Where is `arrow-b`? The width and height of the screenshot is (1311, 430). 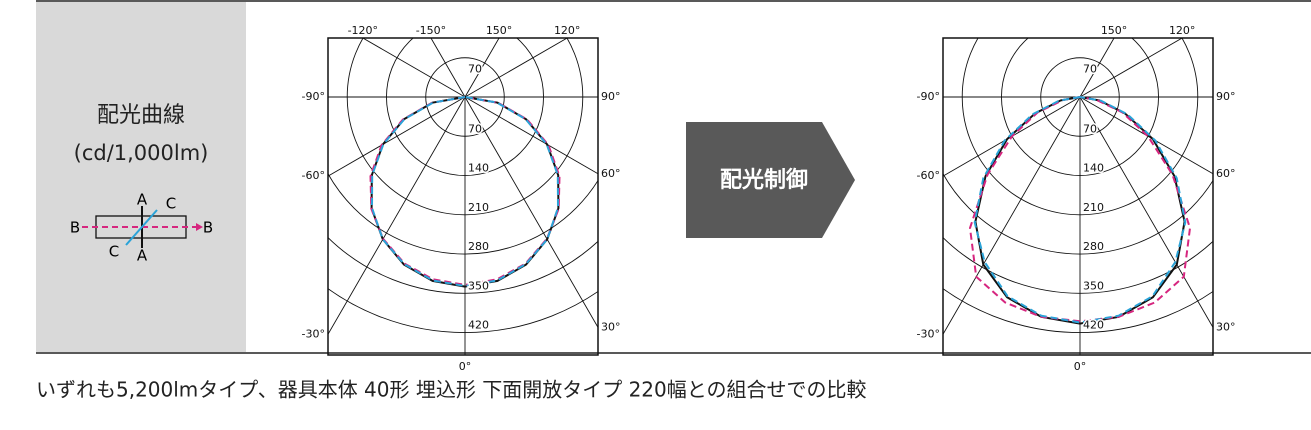
arrow-b is located at coordinates (199, 227).